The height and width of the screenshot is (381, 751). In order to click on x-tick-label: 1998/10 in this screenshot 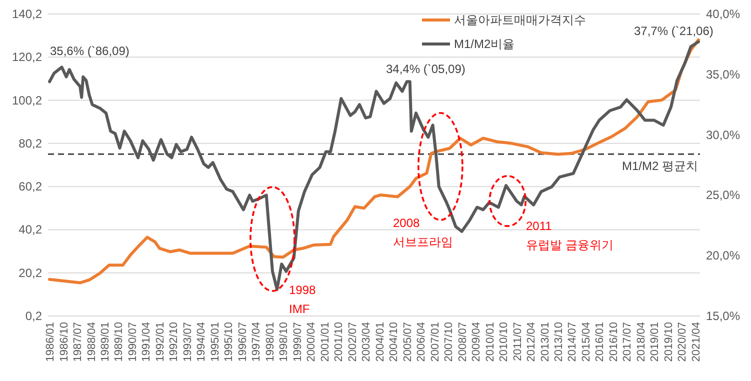, I will do `click(284, 342)`.